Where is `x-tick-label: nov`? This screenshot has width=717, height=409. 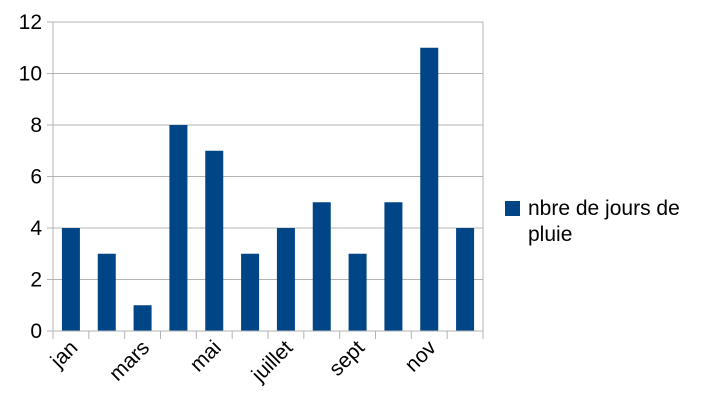
x-tick-label: nov is located at coordinates (421, 356).